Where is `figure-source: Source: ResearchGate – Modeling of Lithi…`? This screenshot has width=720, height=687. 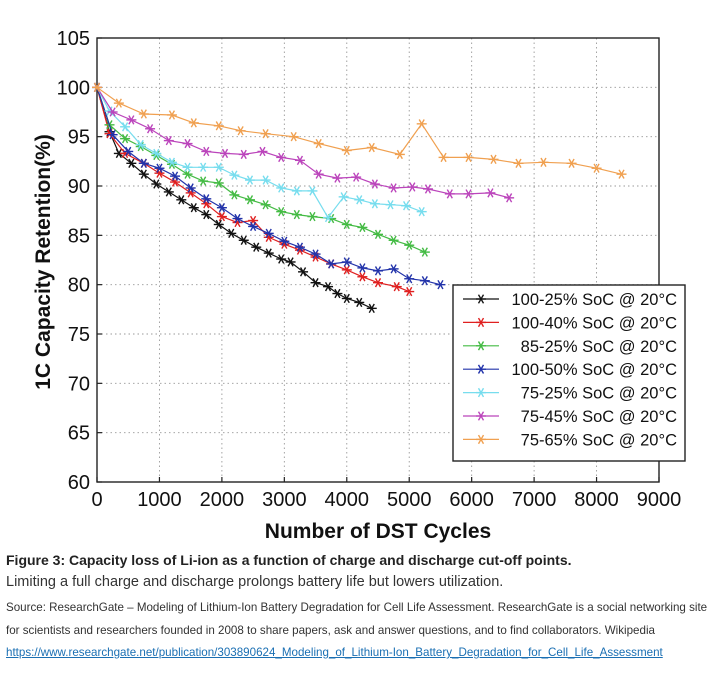 figure-source: Source: ResearchGate – Modeling of Lithi… is located at coordinates (359, 631).